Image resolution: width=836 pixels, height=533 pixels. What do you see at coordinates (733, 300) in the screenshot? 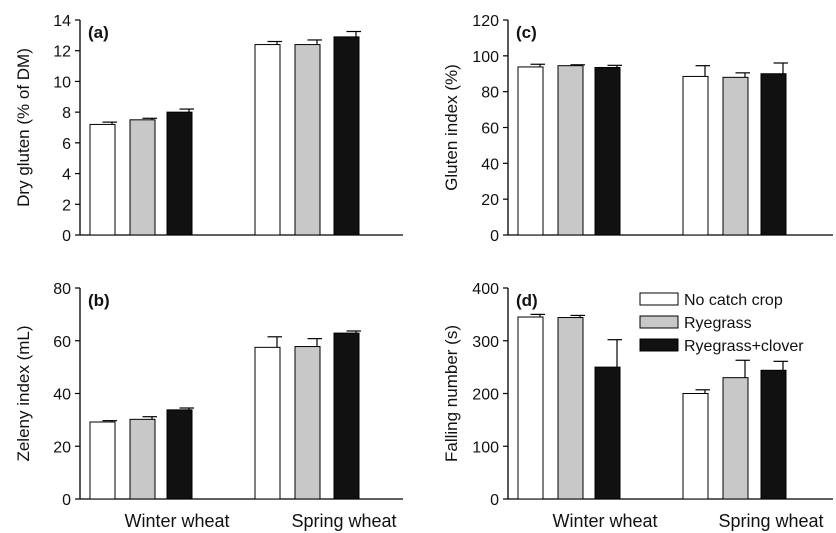
I see `legend-label: No catch crop` at bounding box center [733, 300].